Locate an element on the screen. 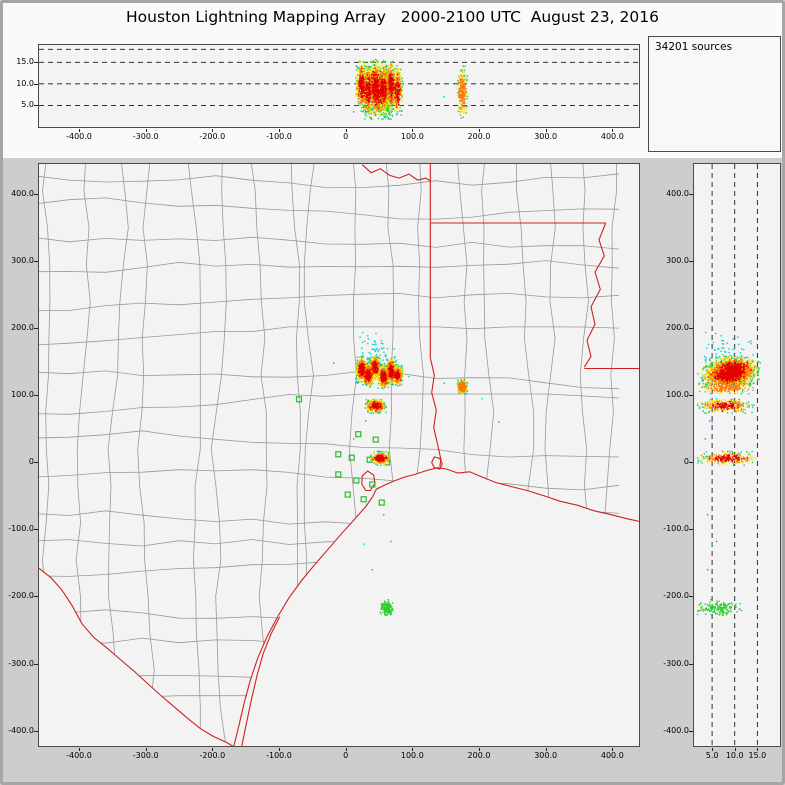 The width and height of the screenshot is (785, 785). sources-count-panel: 34201 sources is located at coordinates (714, 94).